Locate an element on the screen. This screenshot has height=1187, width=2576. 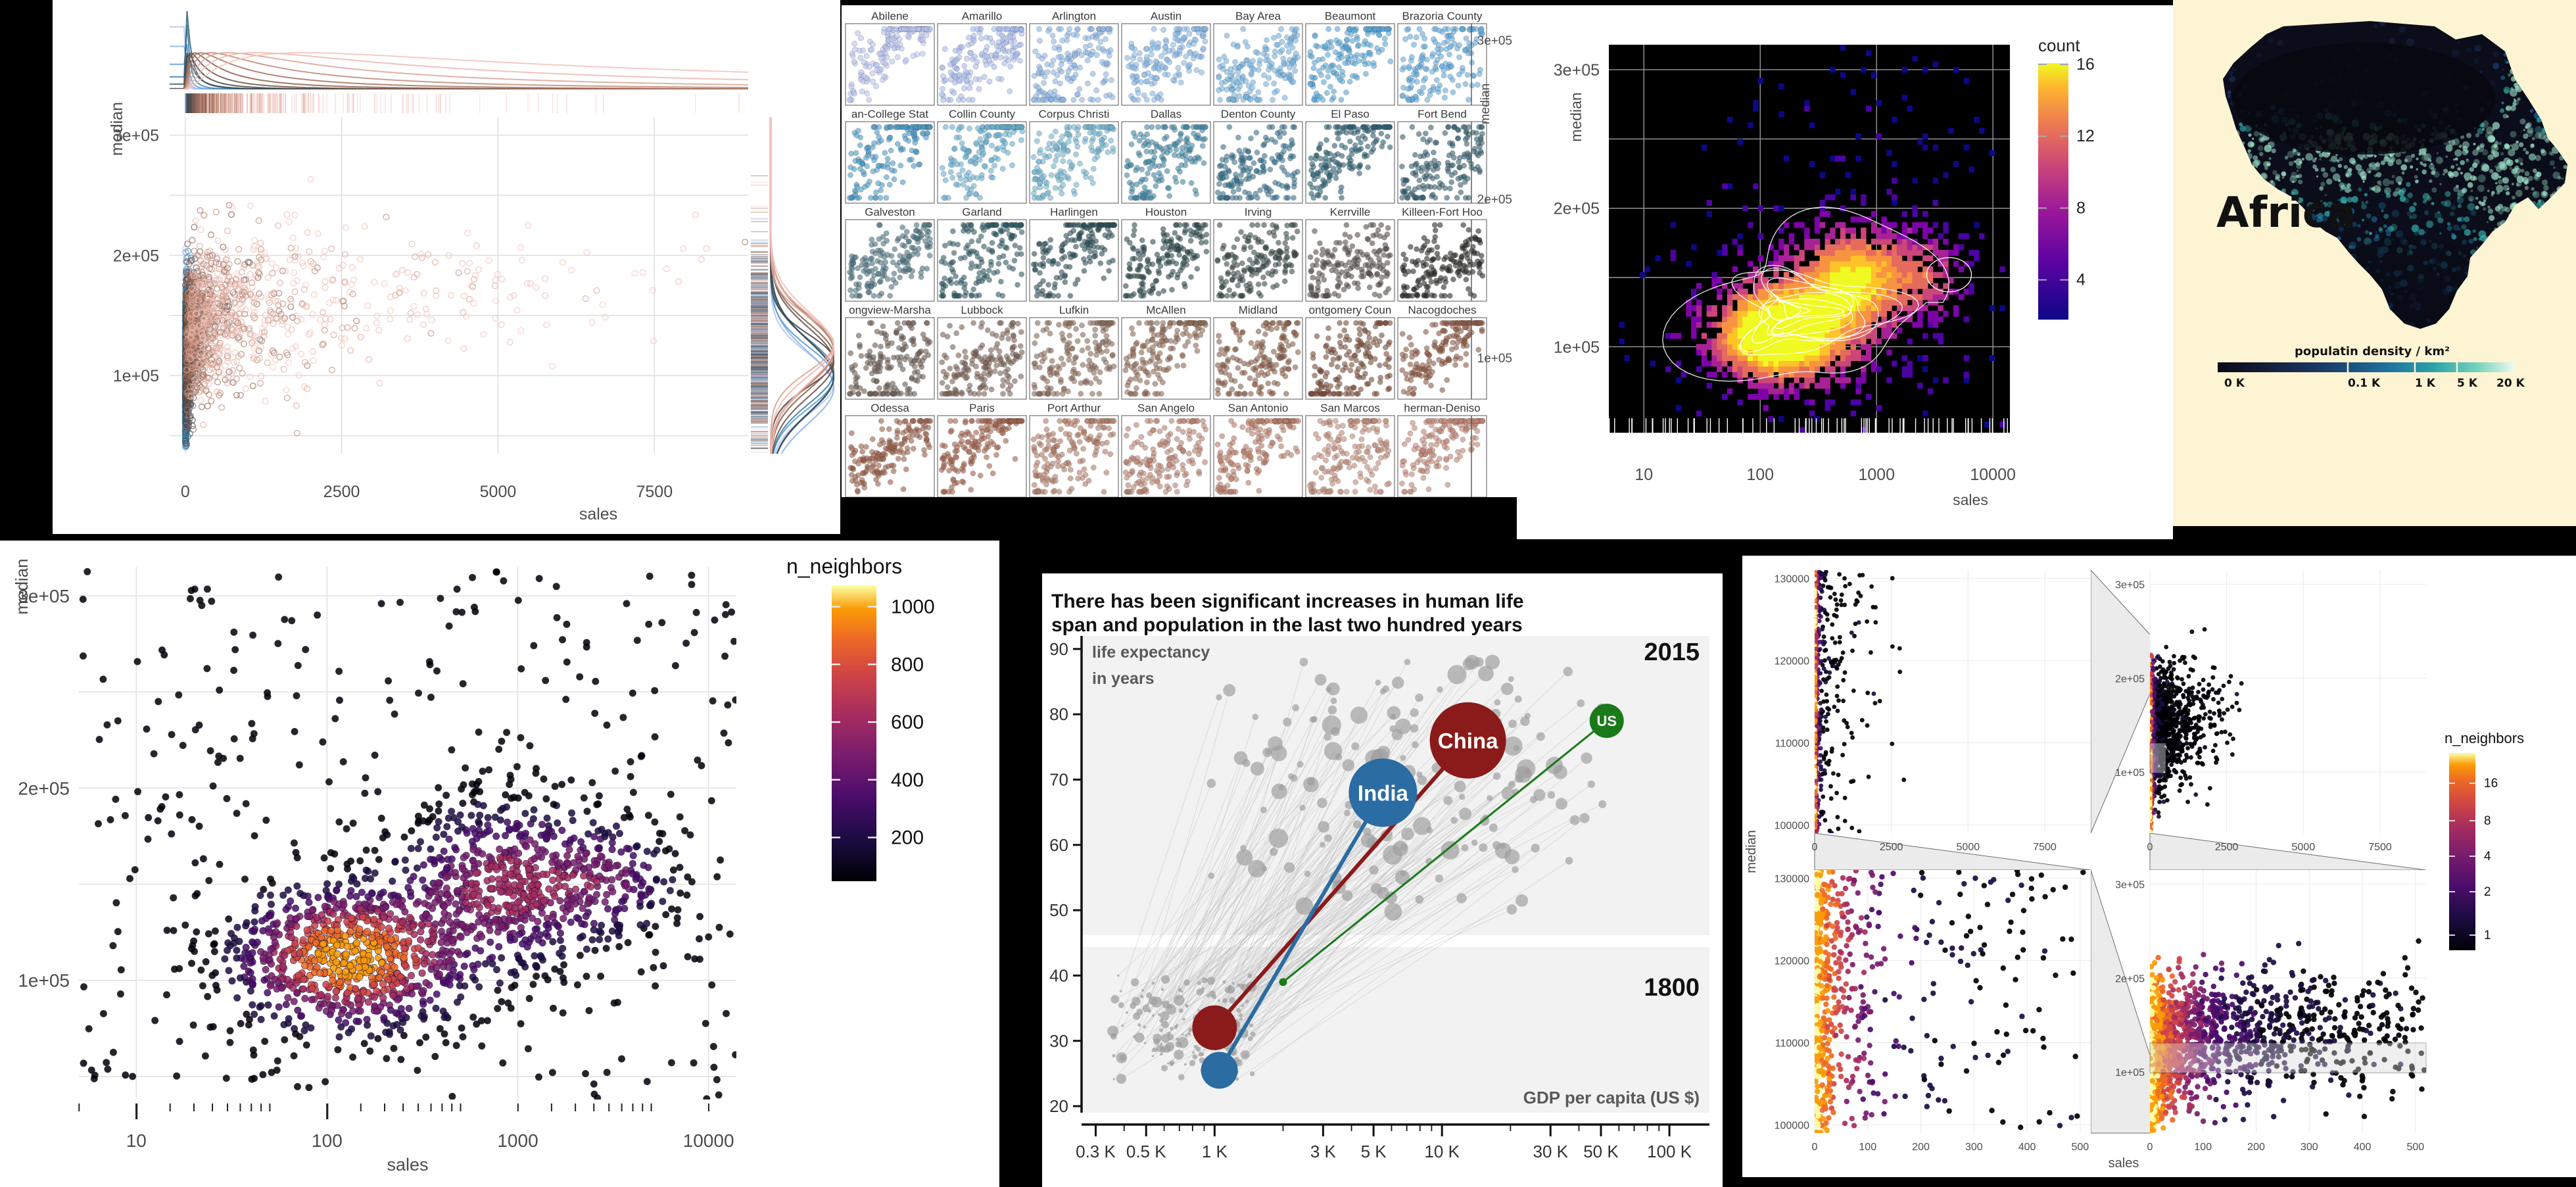
gapminder-y-tick: 90 is located at coordinates (1058, 649).